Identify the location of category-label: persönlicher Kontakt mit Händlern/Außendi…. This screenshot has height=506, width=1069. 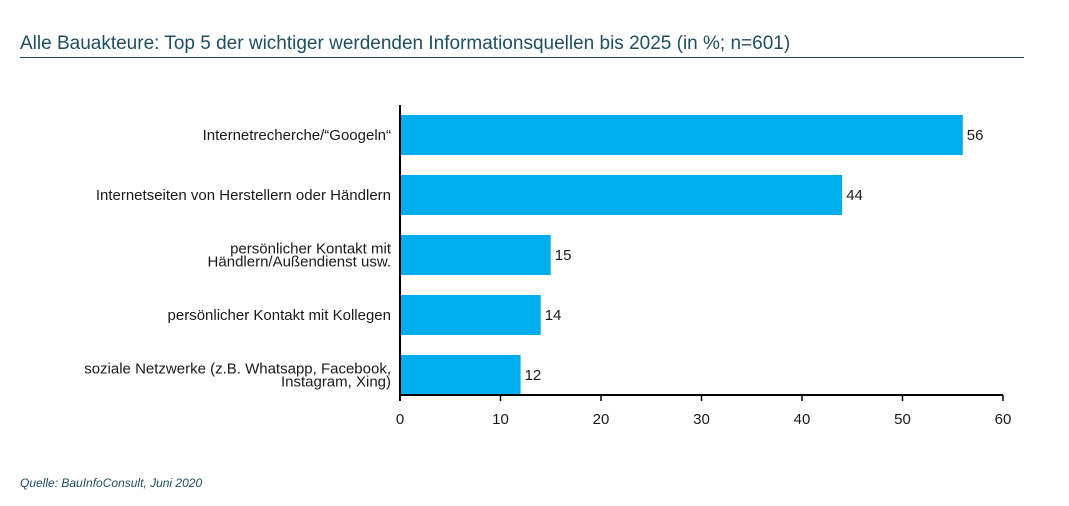
(300, 256).